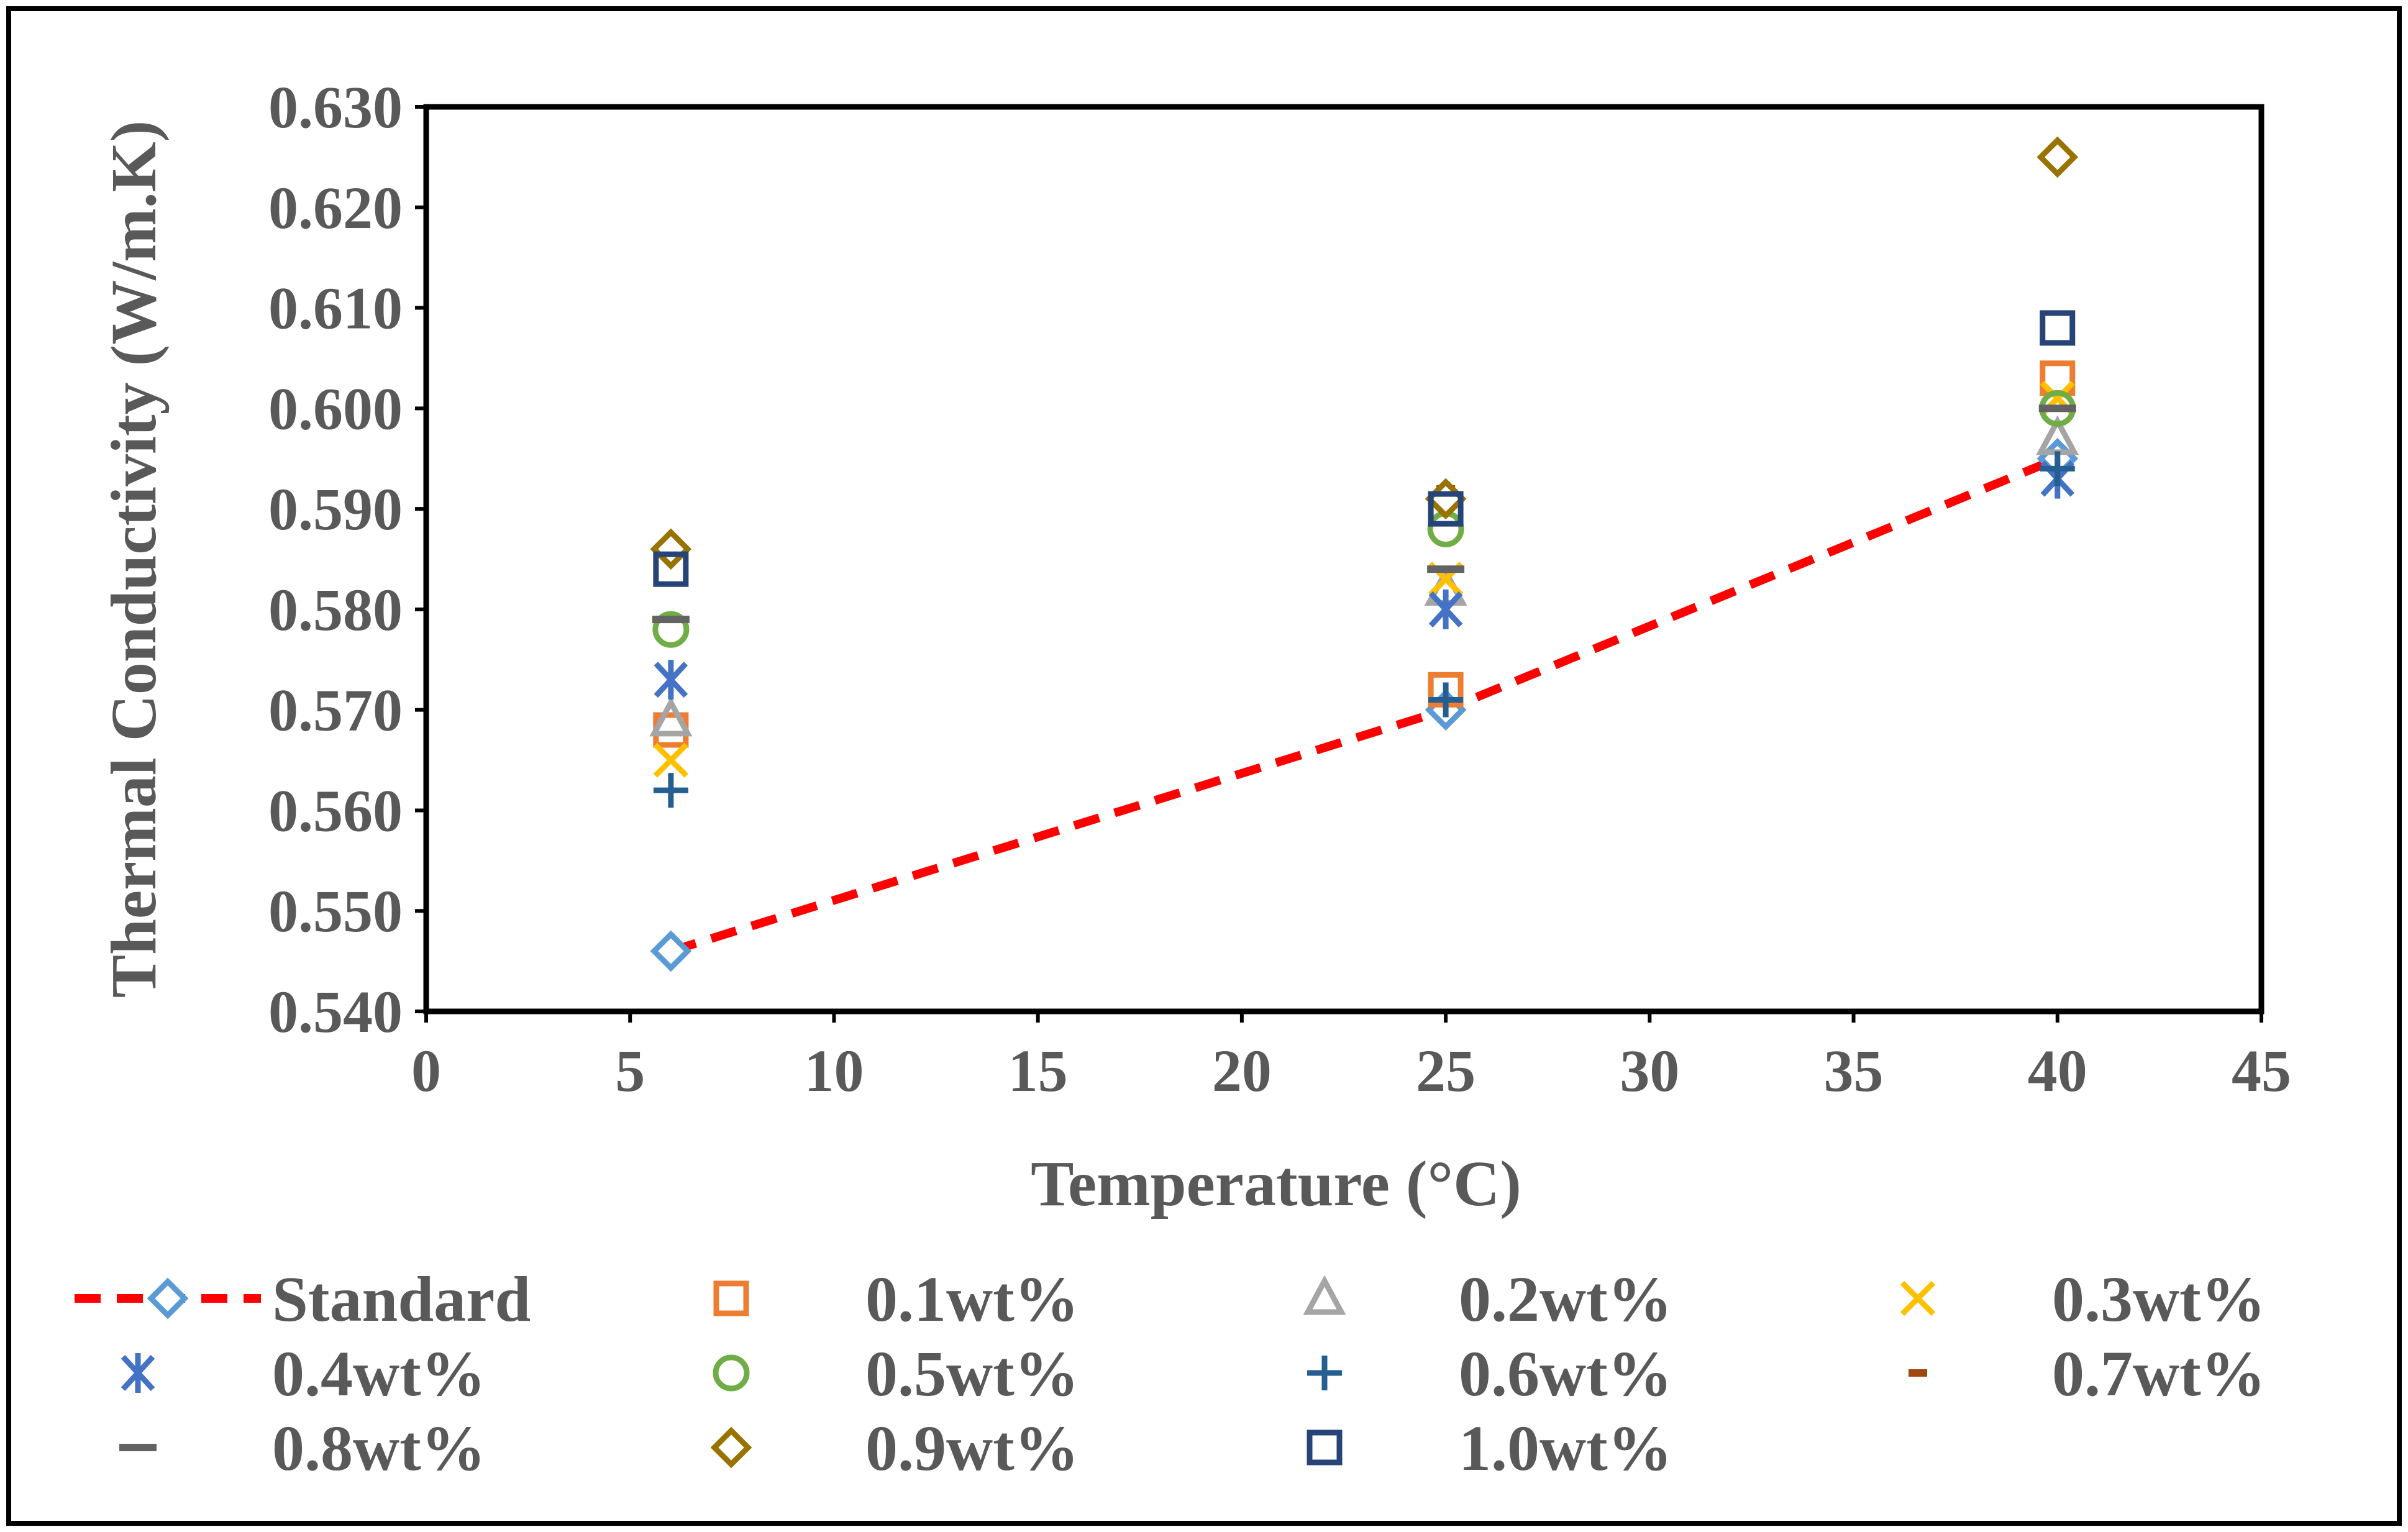 The width and height of the screenshot is (2408, 1532). What do you see at coordinates (335, 509) in the screenshot?
I see `y-tick-label: 0.590` at bounding box center [335, 509].